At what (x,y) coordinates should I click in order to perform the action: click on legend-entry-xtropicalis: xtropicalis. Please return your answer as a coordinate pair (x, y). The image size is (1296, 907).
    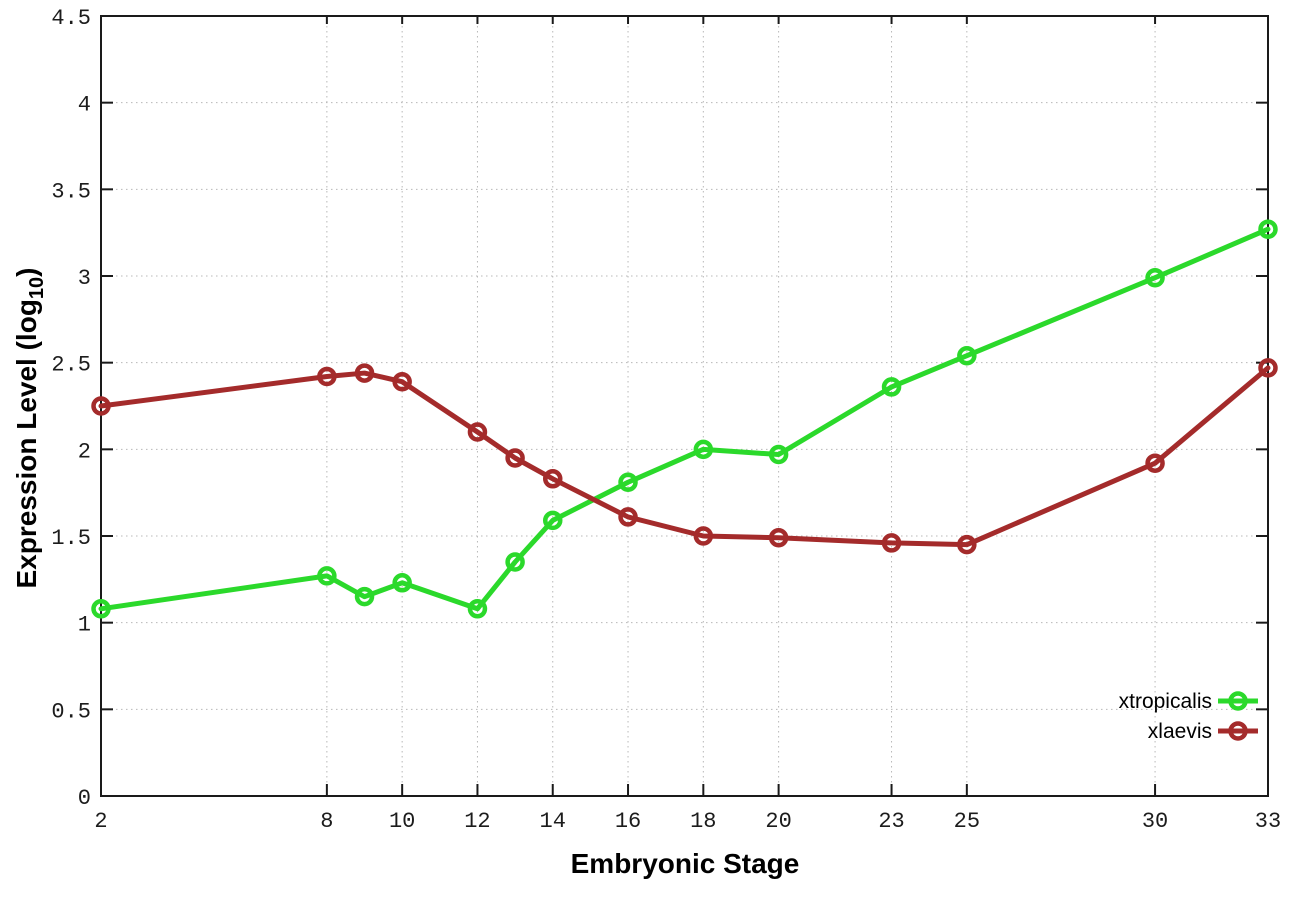
    Looking at the image, I should click on (1188, 701).